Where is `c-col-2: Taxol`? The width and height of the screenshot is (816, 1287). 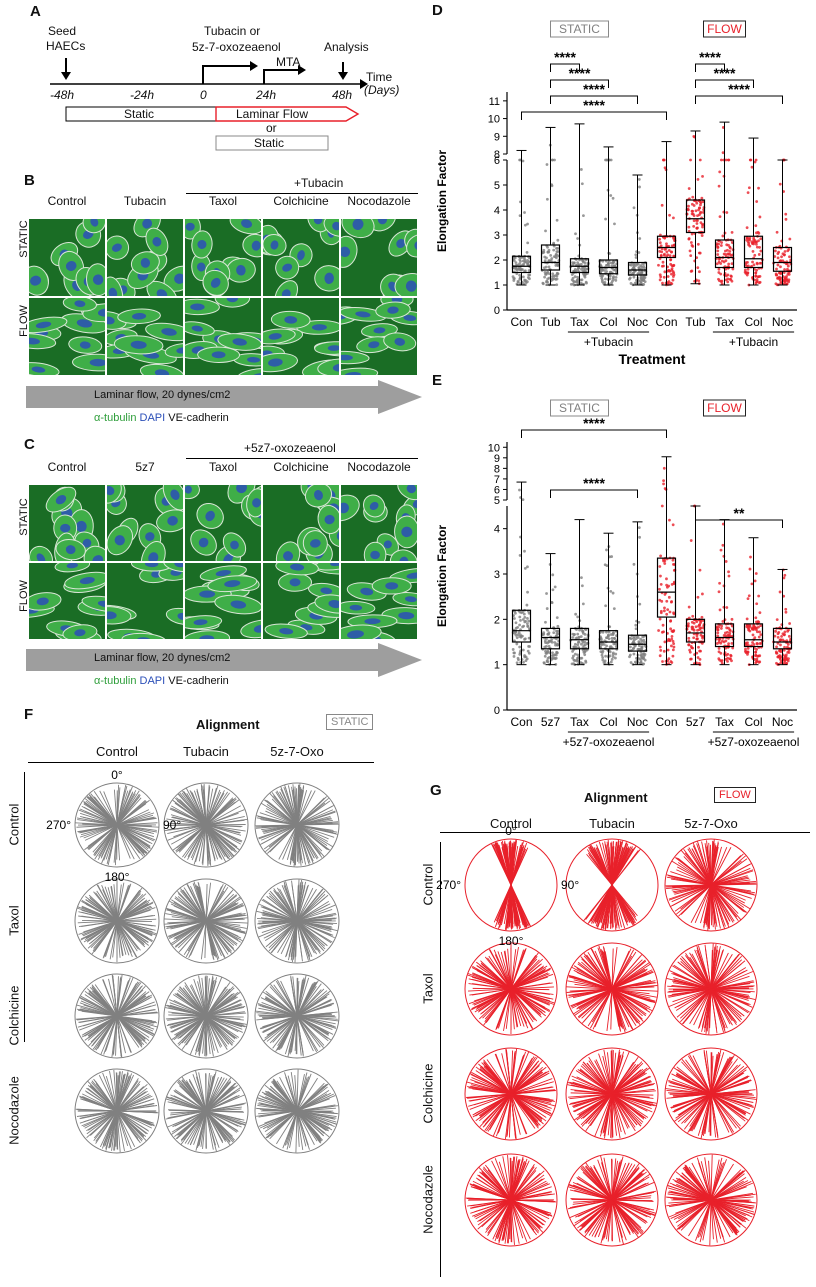 c-col-2: Taxol is located at coordinates (222, 467).